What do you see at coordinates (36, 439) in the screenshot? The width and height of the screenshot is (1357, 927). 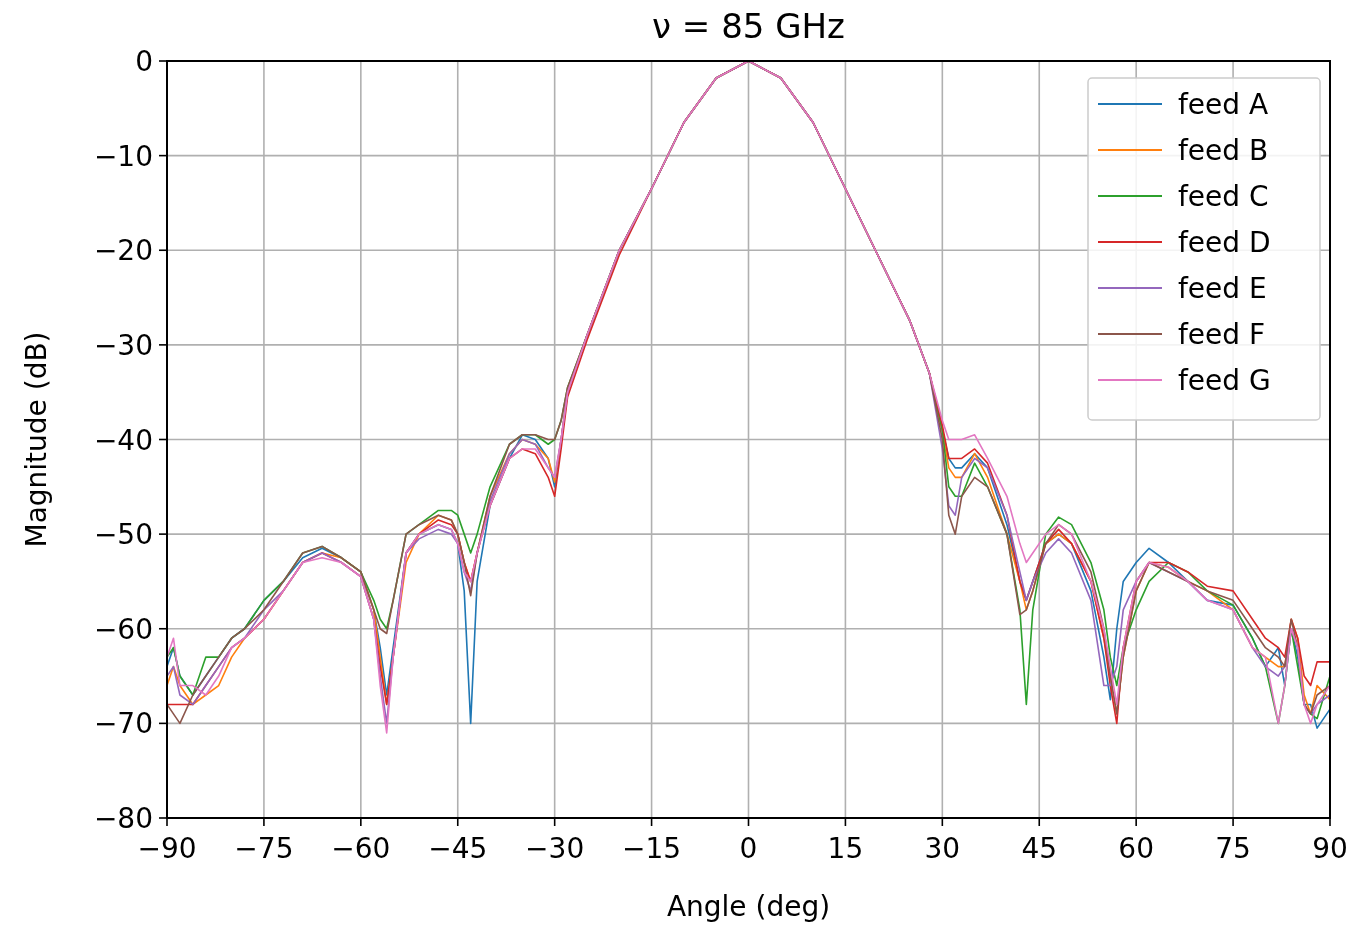 I see `y-axis-title: Magnitude (dB)` at bounding box center [36, 439].